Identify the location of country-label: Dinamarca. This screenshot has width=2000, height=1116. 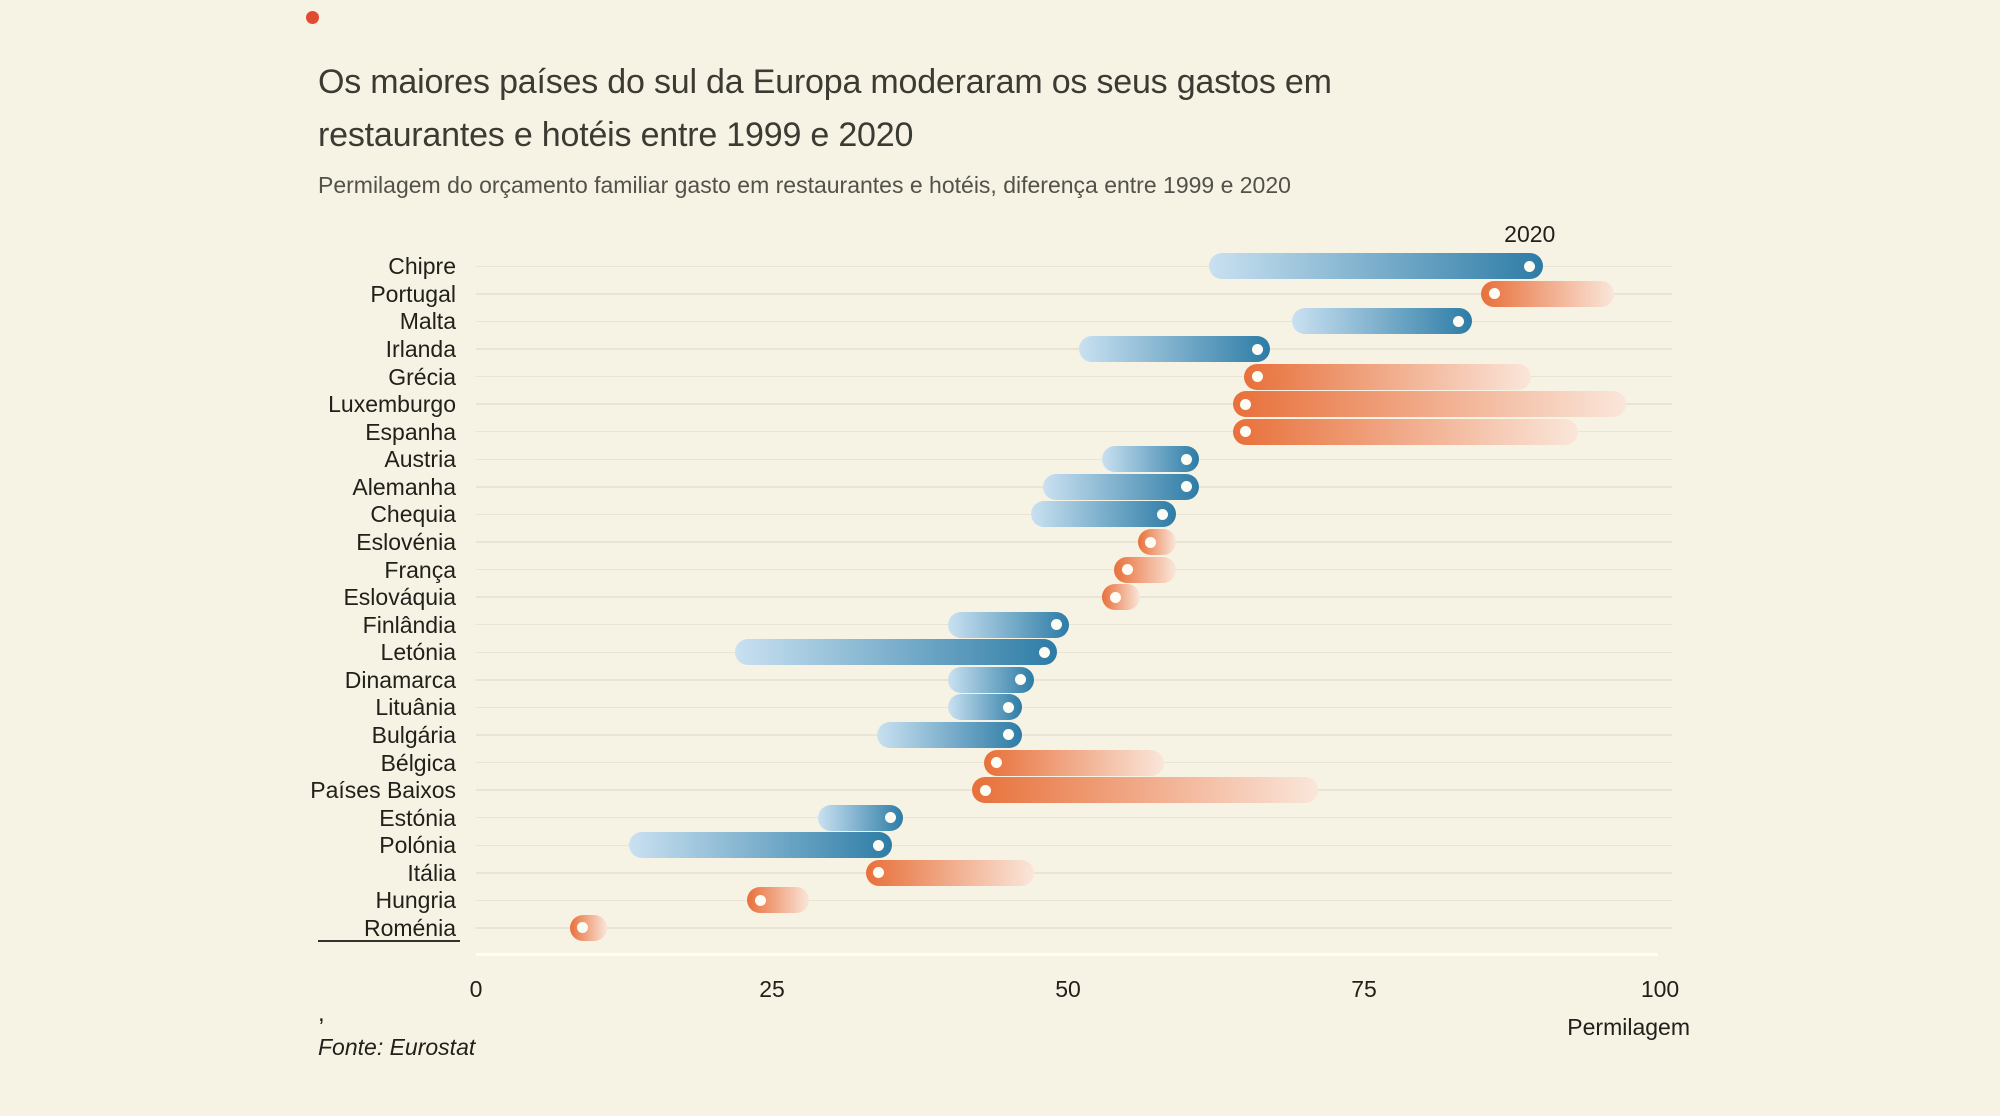
(400, 679).